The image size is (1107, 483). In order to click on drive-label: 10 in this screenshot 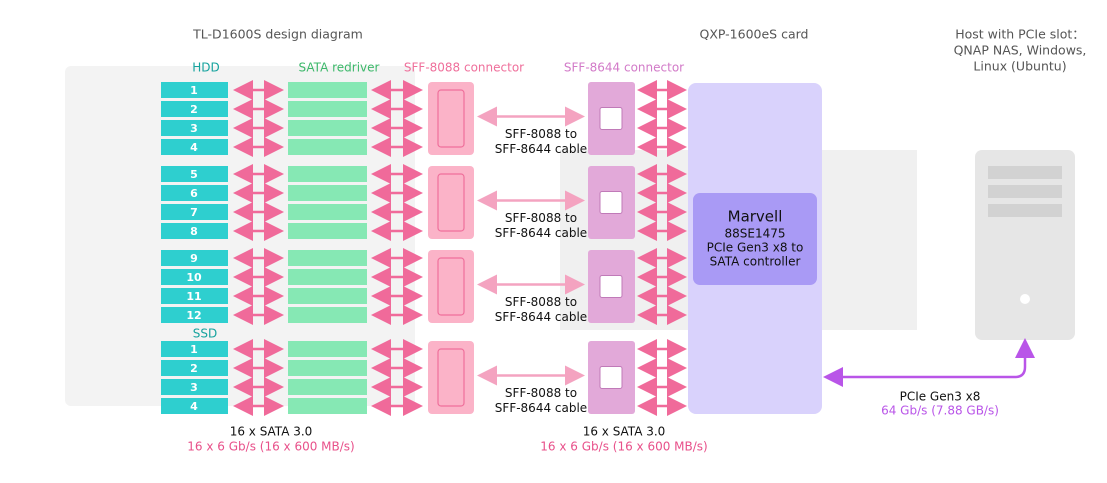, I will do `click(194, 277)`.